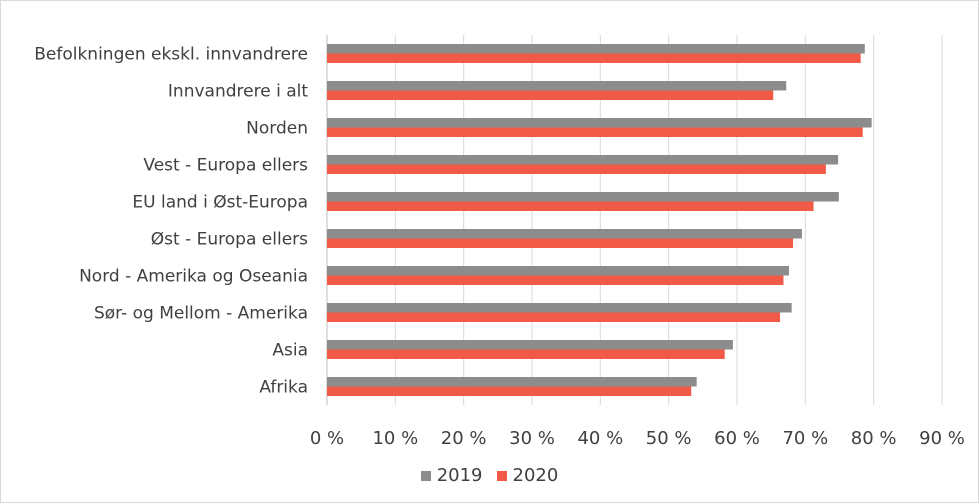  I want to click on x-tick-label: 0 %, so click(327, 438).